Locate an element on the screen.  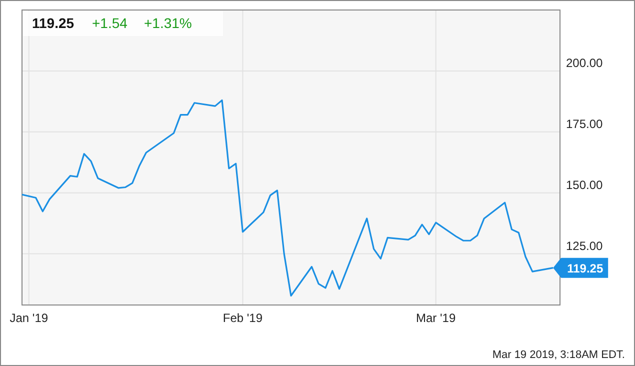
x-tick-label: Feb '19 is located at coordinates (242, 318).